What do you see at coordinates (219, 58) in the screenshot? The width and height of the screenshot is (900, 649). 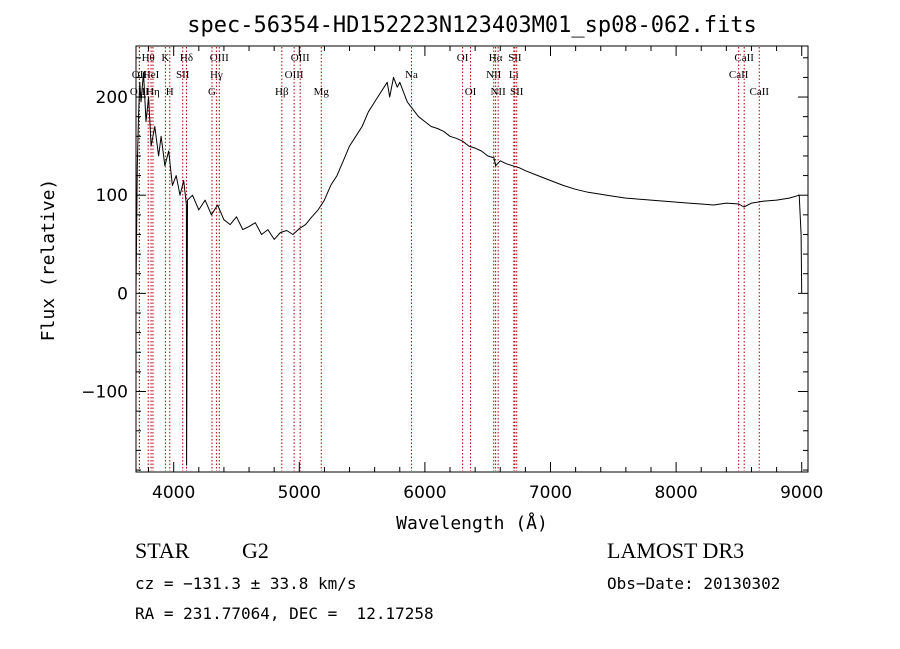 I see `marker-label-9: OIII` at bounding box center [219, 58].